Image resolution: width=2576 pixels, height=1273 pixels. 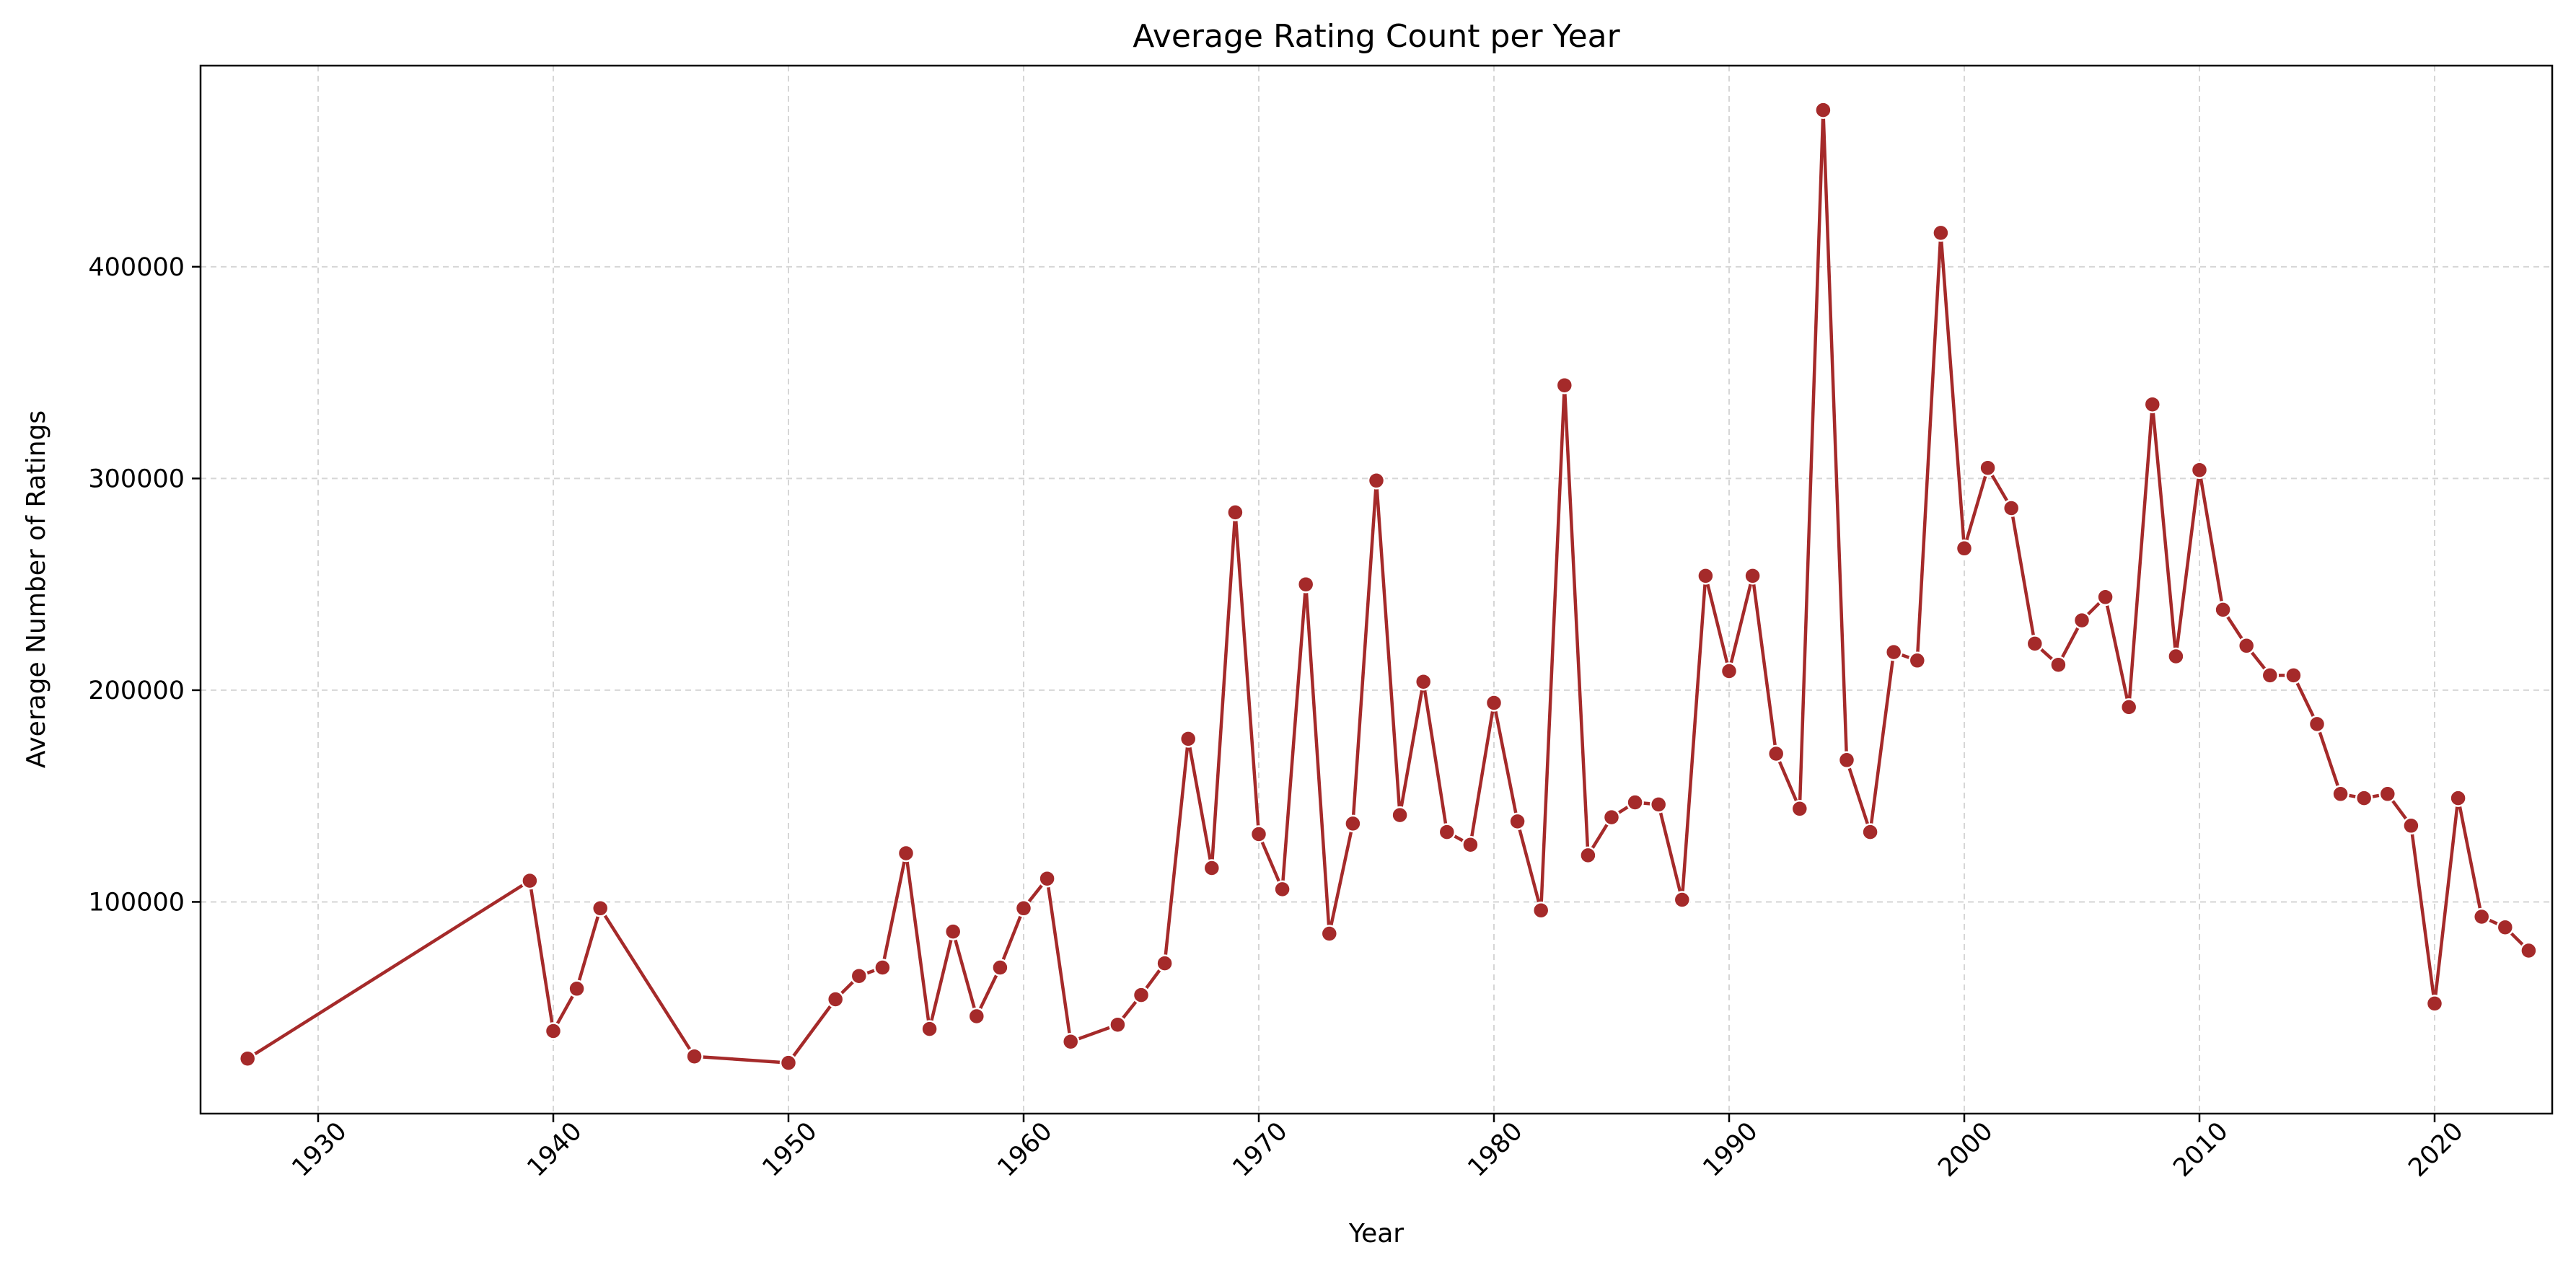 I want to click on x-tick-label: 1950, so click(x=789, y=1149).